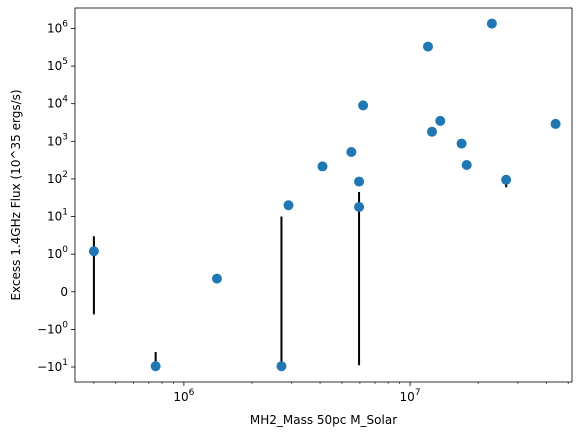  Describe the element at coordinates (16, 194) in the screenshot. I see `y-axis-label: Excess 1.4GHz Flux (10^35 ergs/s)` at that location.